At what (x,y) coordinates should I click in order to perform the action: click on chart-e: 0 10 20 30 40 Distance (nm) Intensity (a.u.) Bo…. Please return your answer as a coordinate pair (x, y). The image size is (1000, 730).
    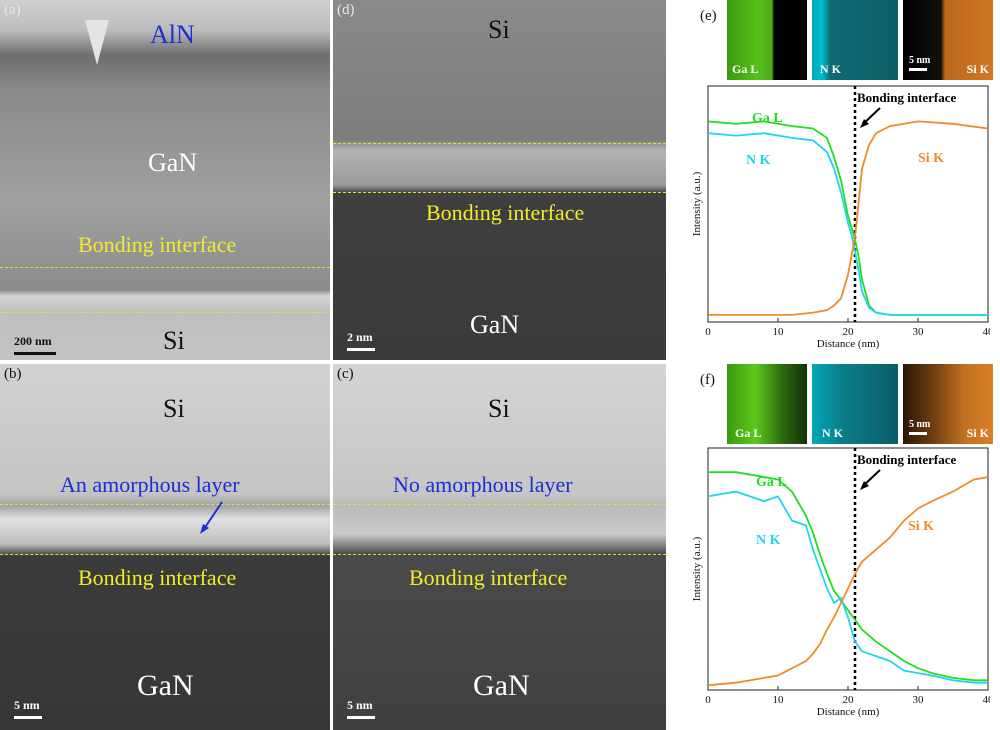
    Looking at the image, I should click on (841, 217).